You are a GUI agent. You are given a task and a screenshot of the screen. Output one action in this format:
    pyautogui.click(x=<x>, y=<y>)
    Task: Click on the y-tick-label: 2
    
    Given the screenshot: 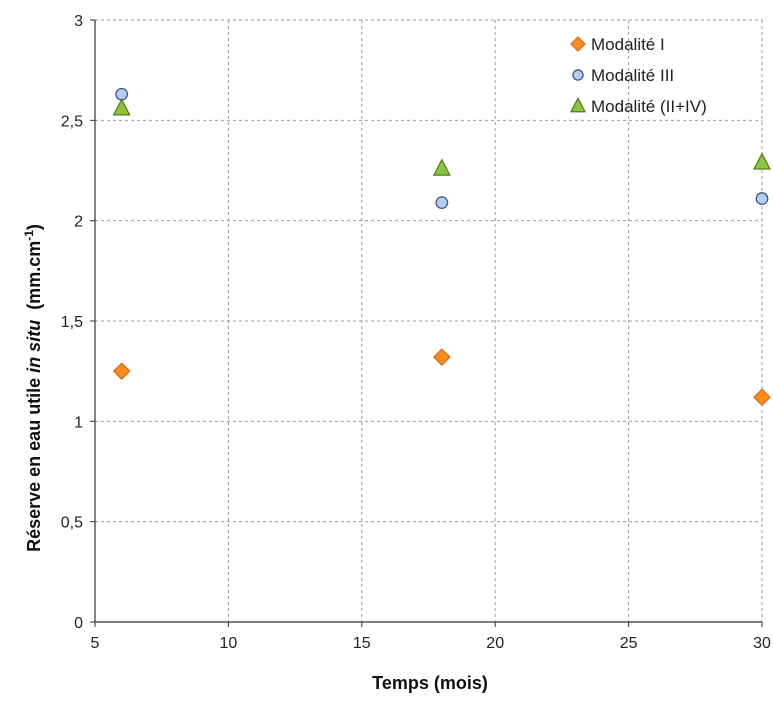 What is the action you would take?
    pyautogui.click(x=78, y=222)
    